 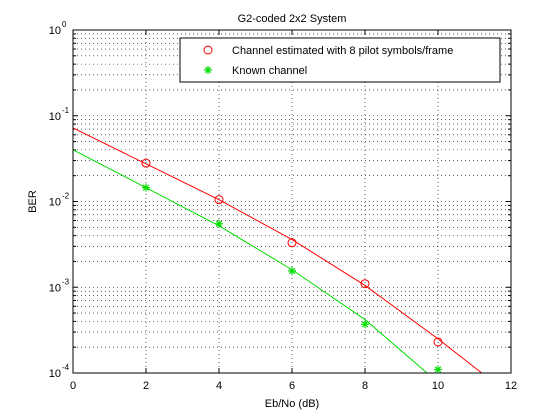 I want to click on y-tick-exponent: -4, so click(x=66, y=367).